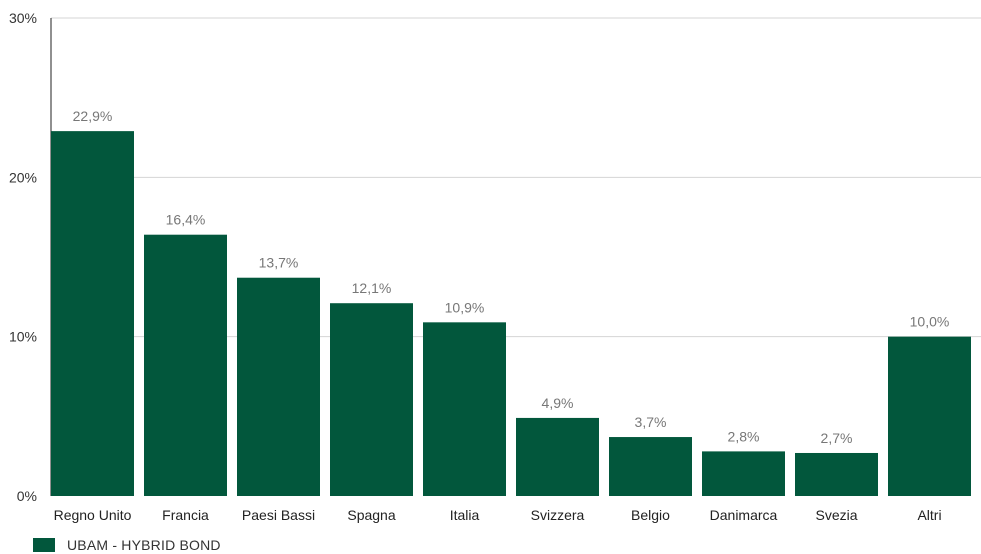  Describe the element at coordinates (23, 18) in the screenshot. I see `y-tick-label: 30%` at that location.